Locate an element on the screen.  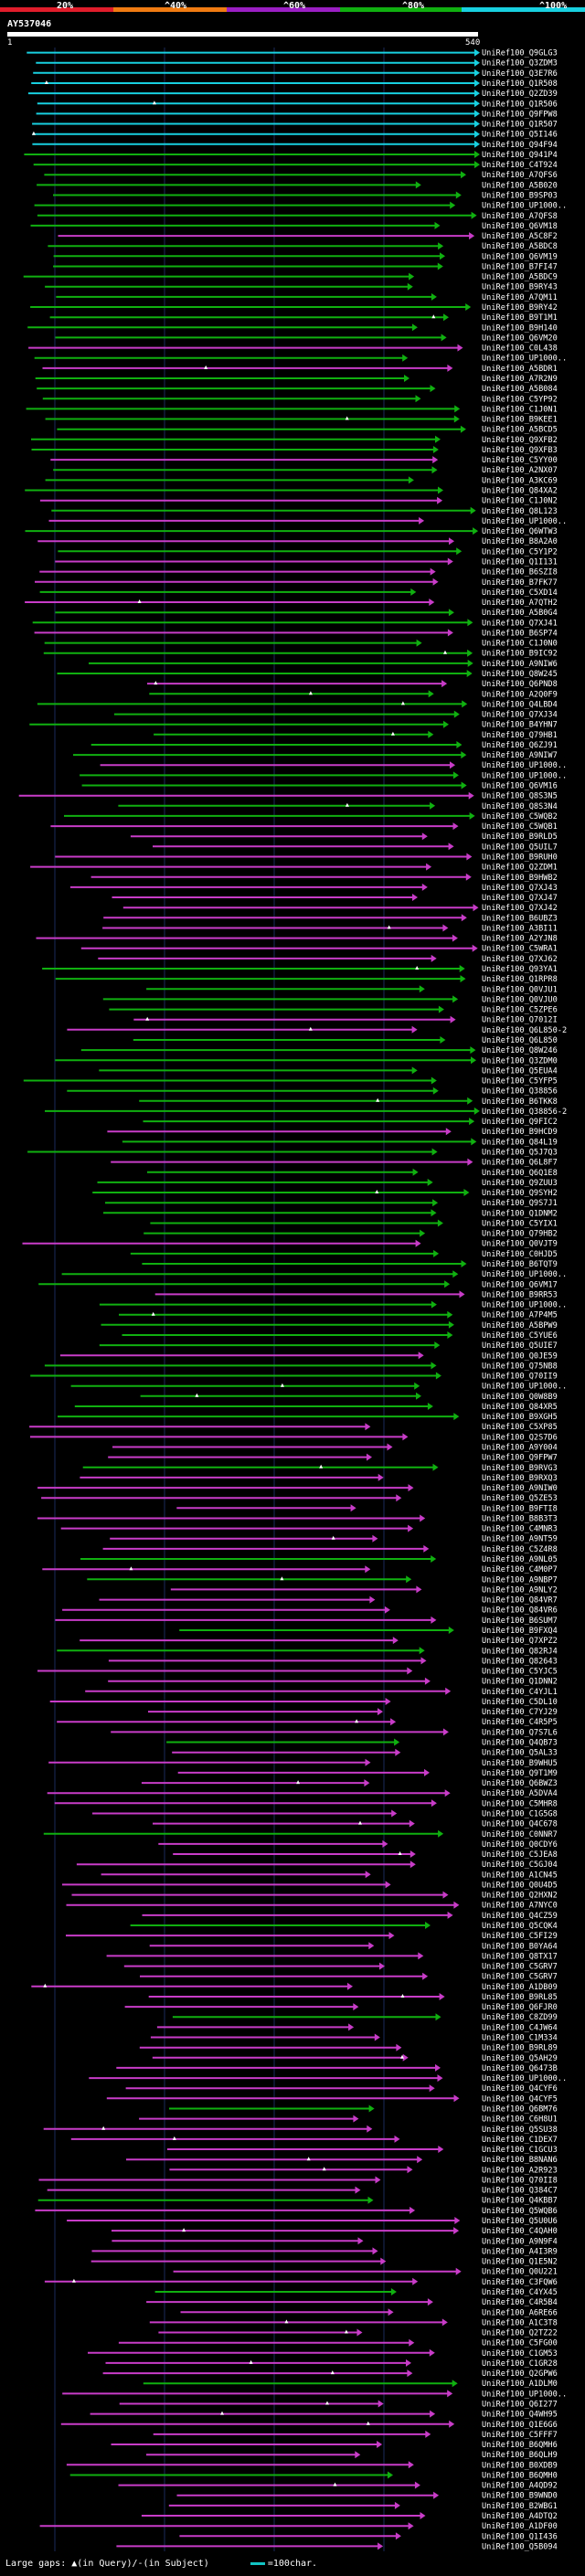
hit-label: UniRef100_Q1E6G6 is located at coordinates (520, 2425).